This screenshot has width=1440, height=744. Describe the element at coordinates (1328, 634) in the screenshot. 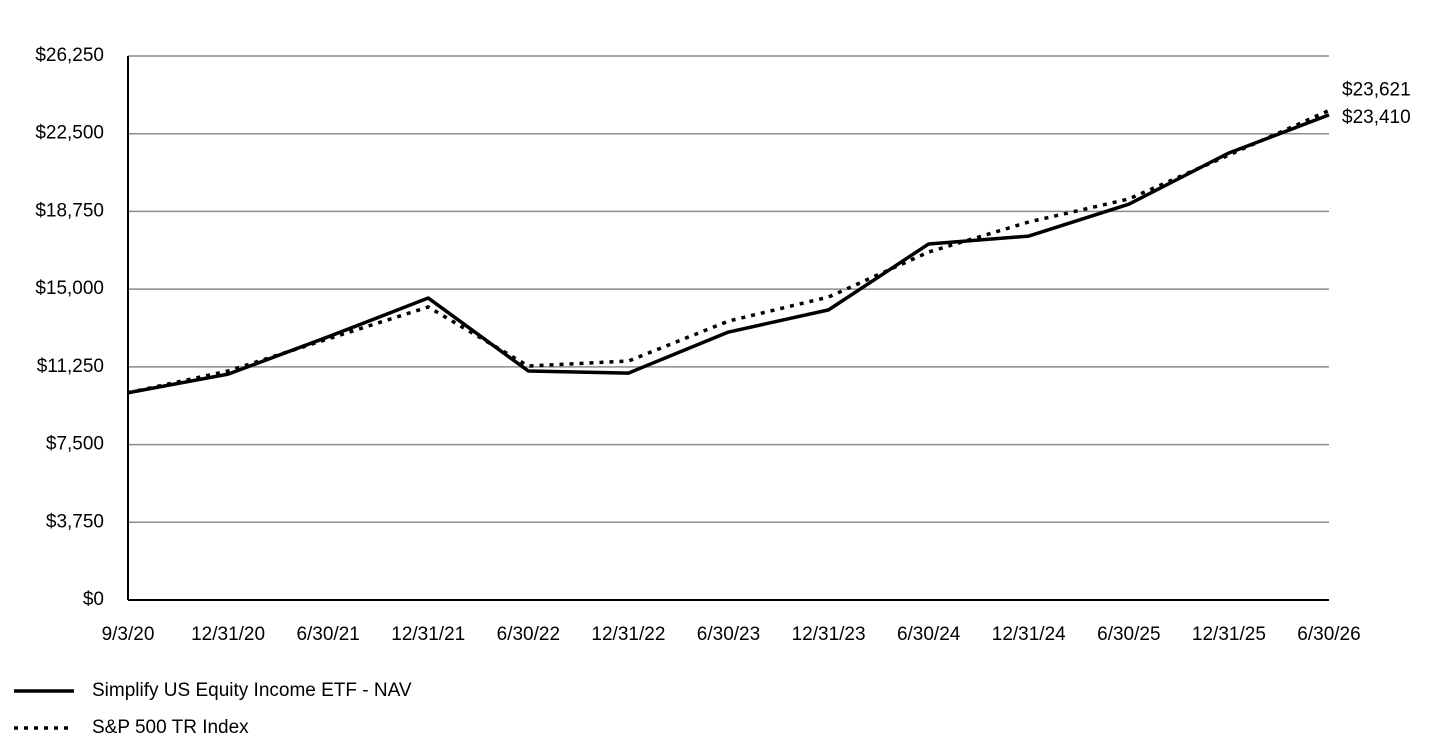

I see `x-tick-label: 6/30/26` at that location.